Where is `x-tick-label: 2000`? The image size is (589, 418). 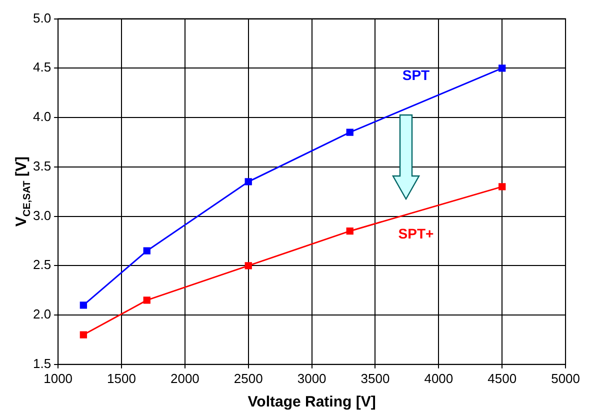 x-tick-label: 2000 is located at coordinates (185, 378).